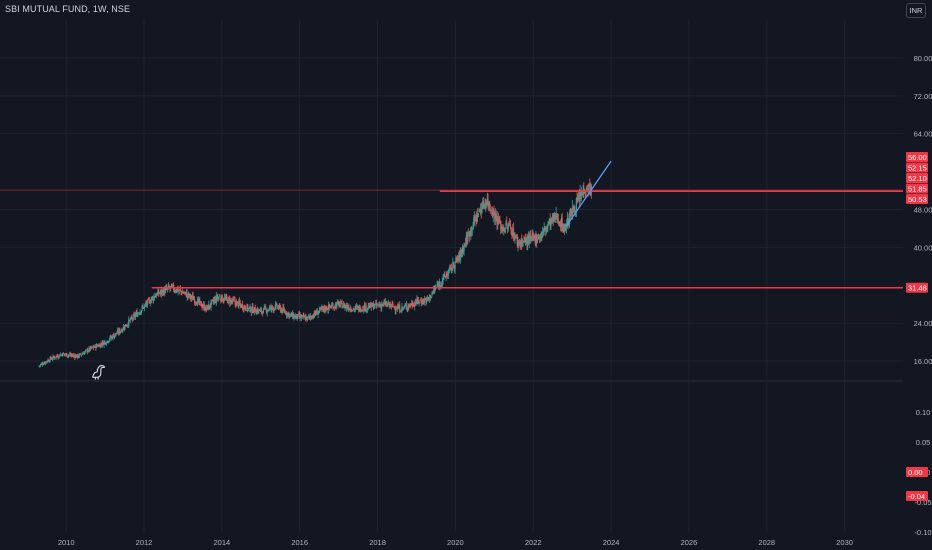  I want to click on osc-y-tick-label: 0.05, so click(923, 442).